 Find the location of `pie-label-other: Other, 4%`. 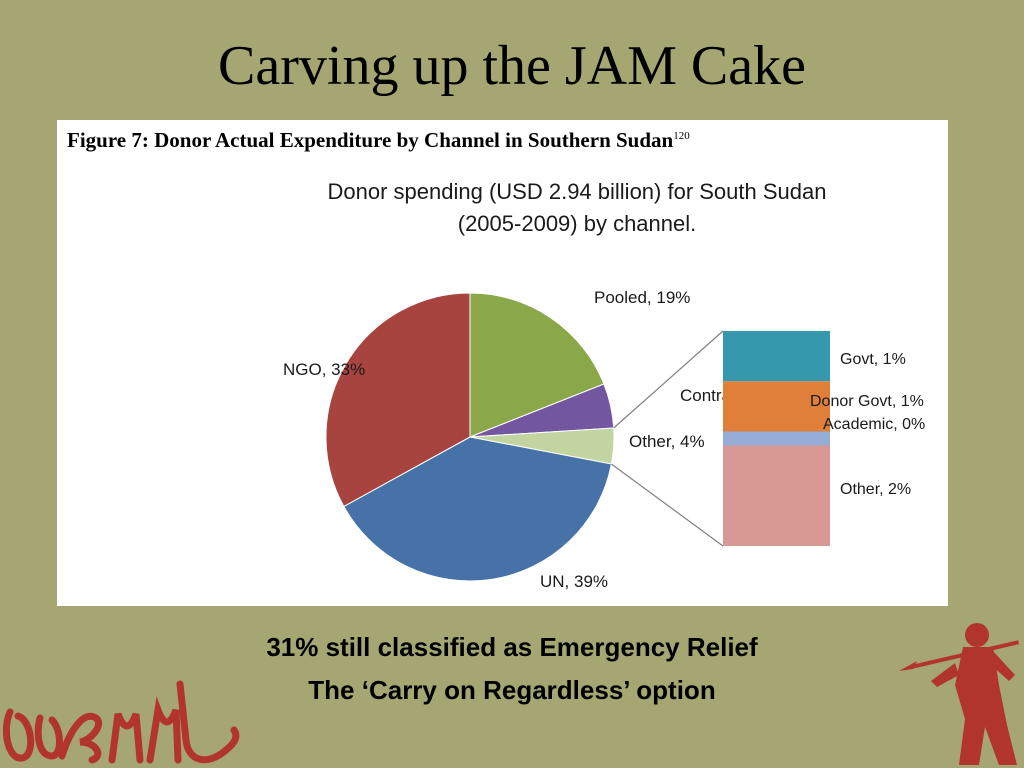

pie-label-other: Other, 4% is located at coordinates (667, 441).